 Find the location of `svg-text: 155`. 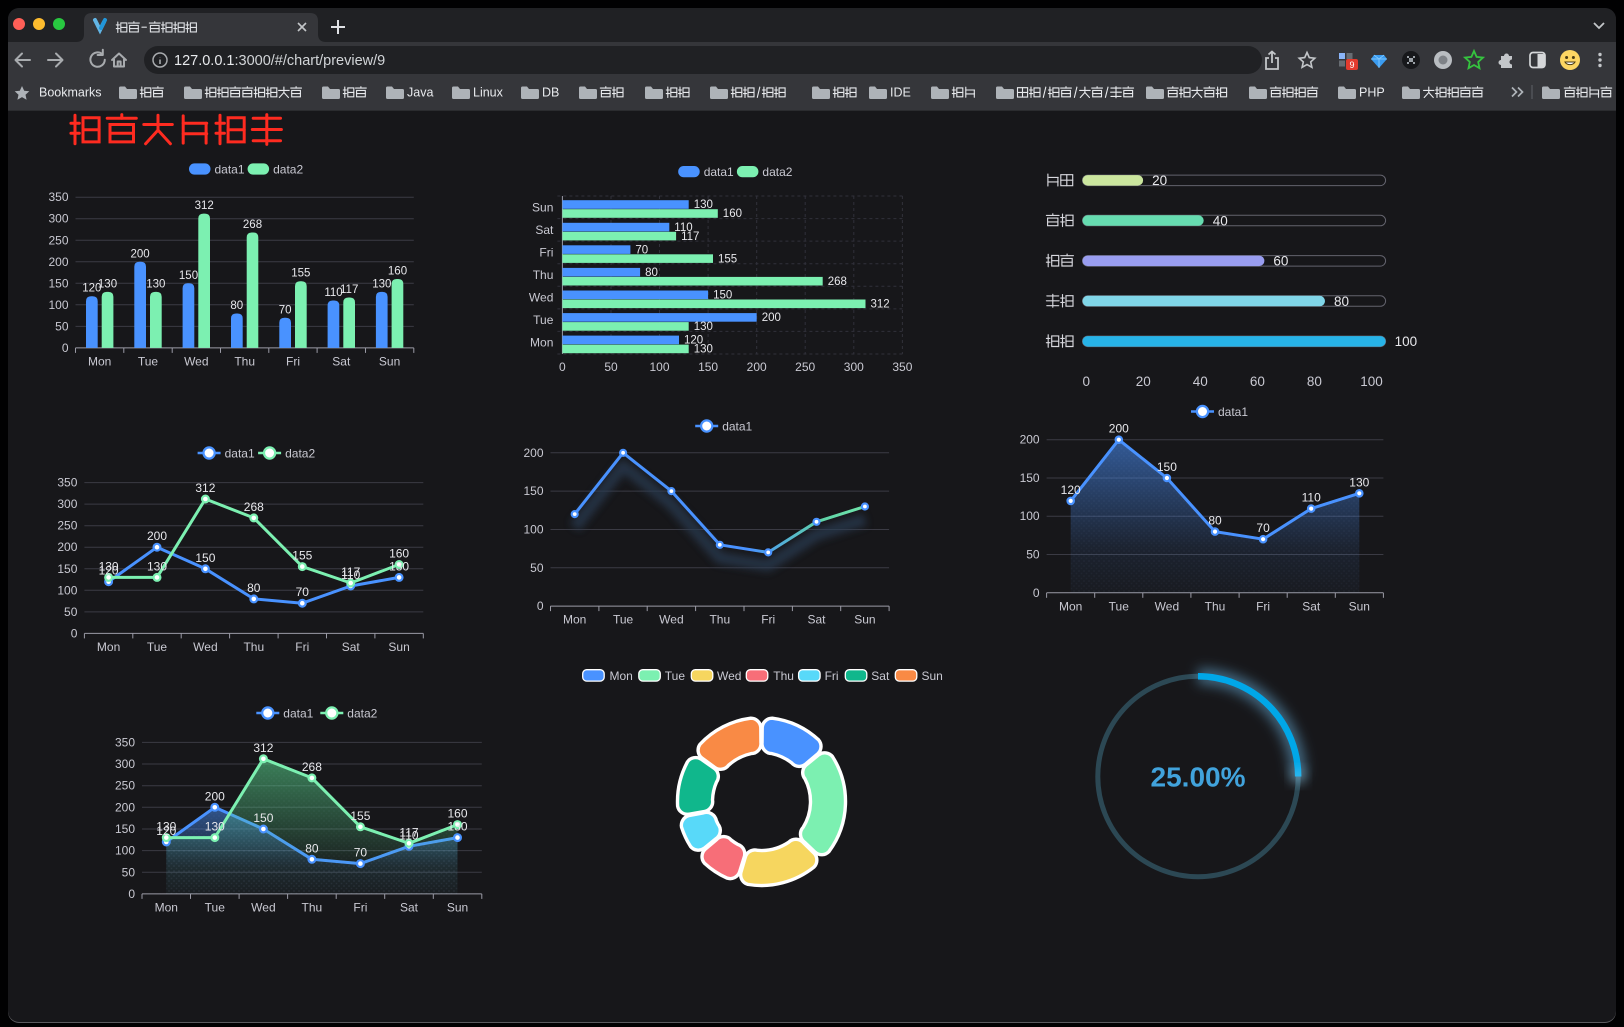

svg-text: 155 is located at coordinates (727, 259).